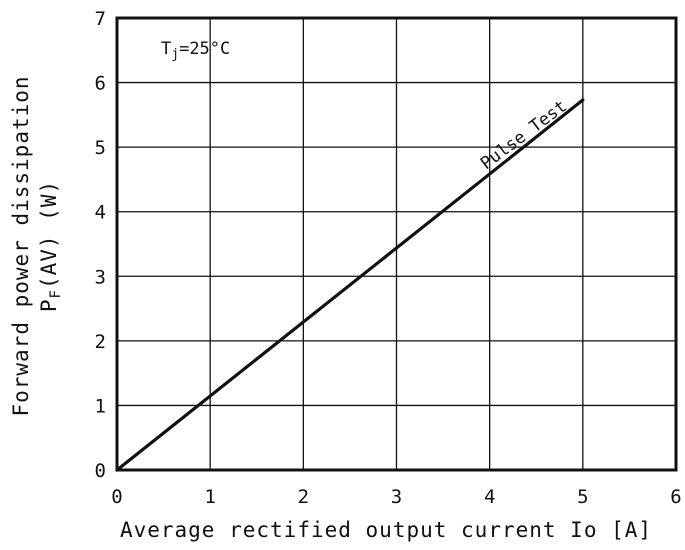  What do you see at coordinates (100, 471) in the screenshot?
I see `y-tick-label-0: 0` at bounding box center [100, 471].